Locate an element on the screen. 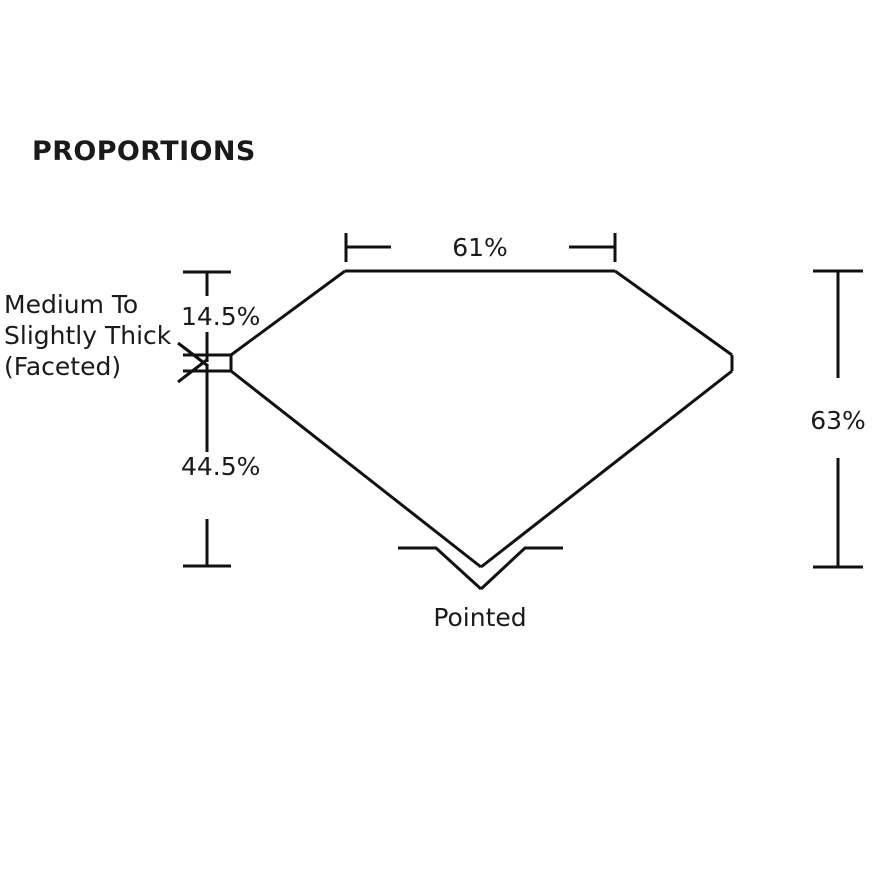  page-title: PROPORTIONS is located at coordinates (144, 151).